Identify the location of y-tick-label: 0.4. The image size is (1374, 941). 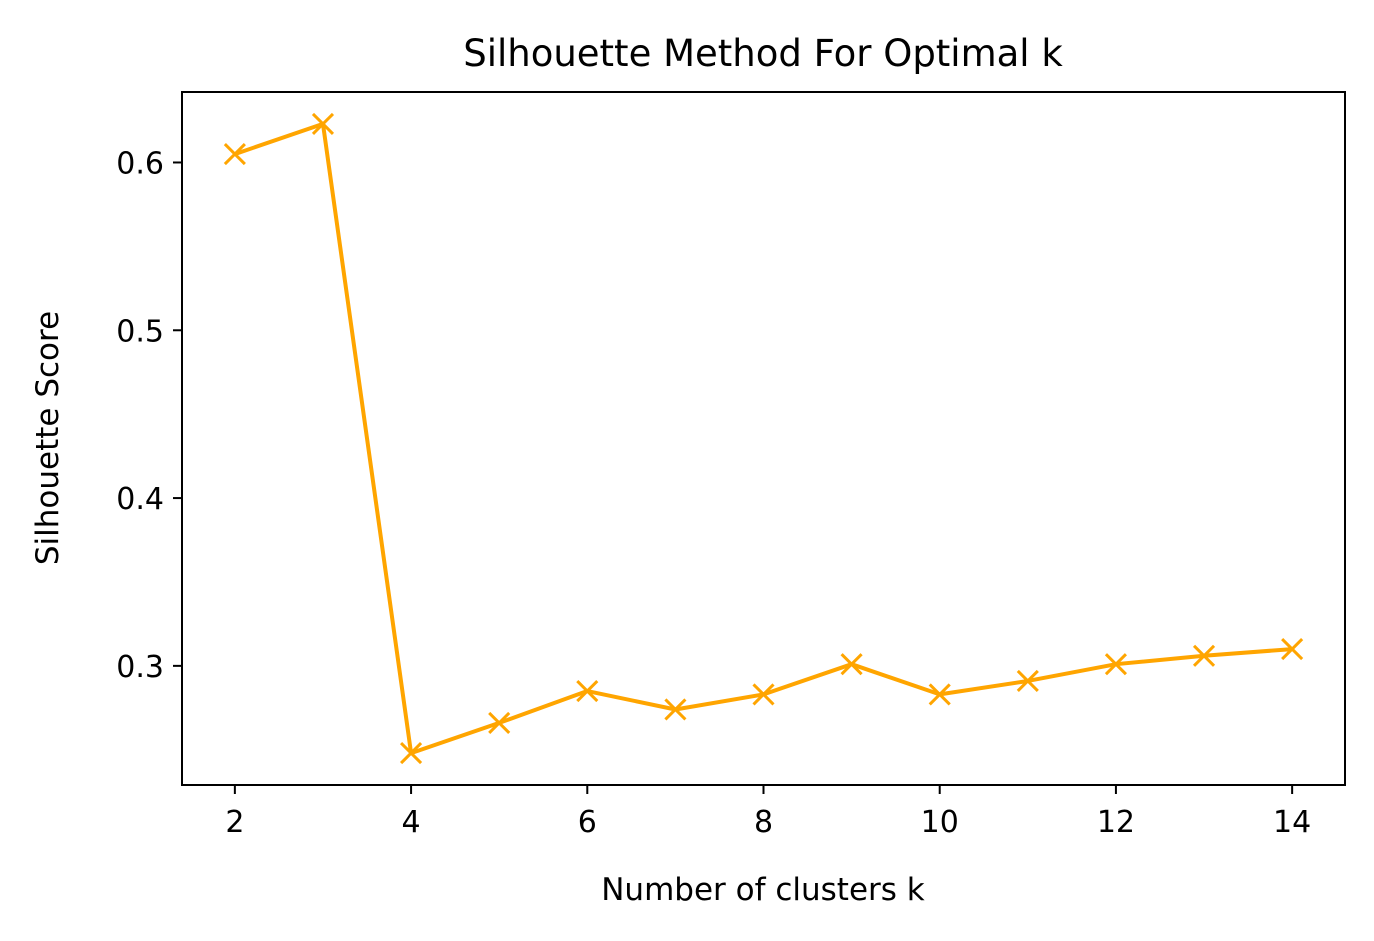
(140, 499).